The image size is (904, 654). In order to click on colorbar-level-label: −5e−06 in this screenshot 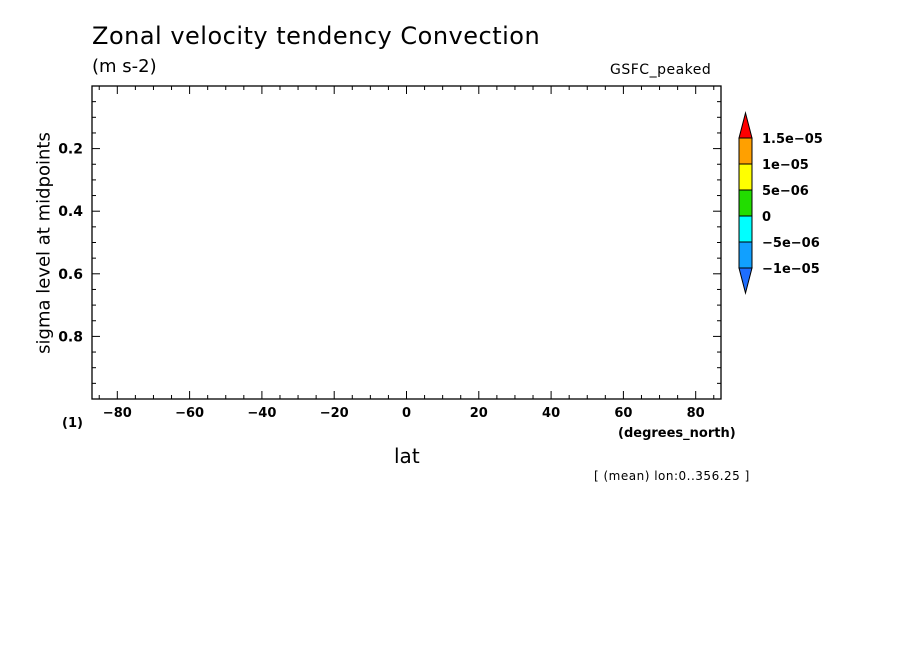, I will do `click(791, 243)`.